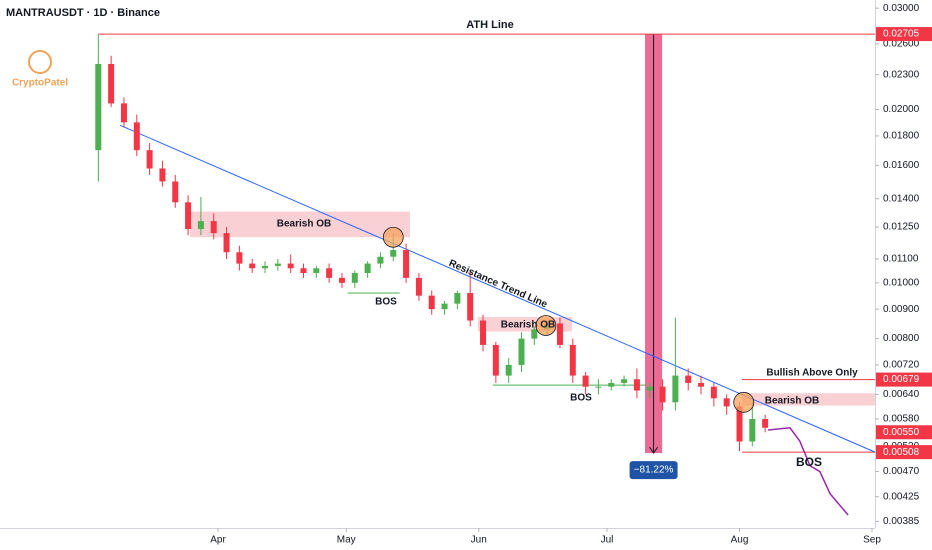 Image resolution: width=932 pixels, height=550 pixels. I want to click on price-label: 0.02705, so click(901, 34).